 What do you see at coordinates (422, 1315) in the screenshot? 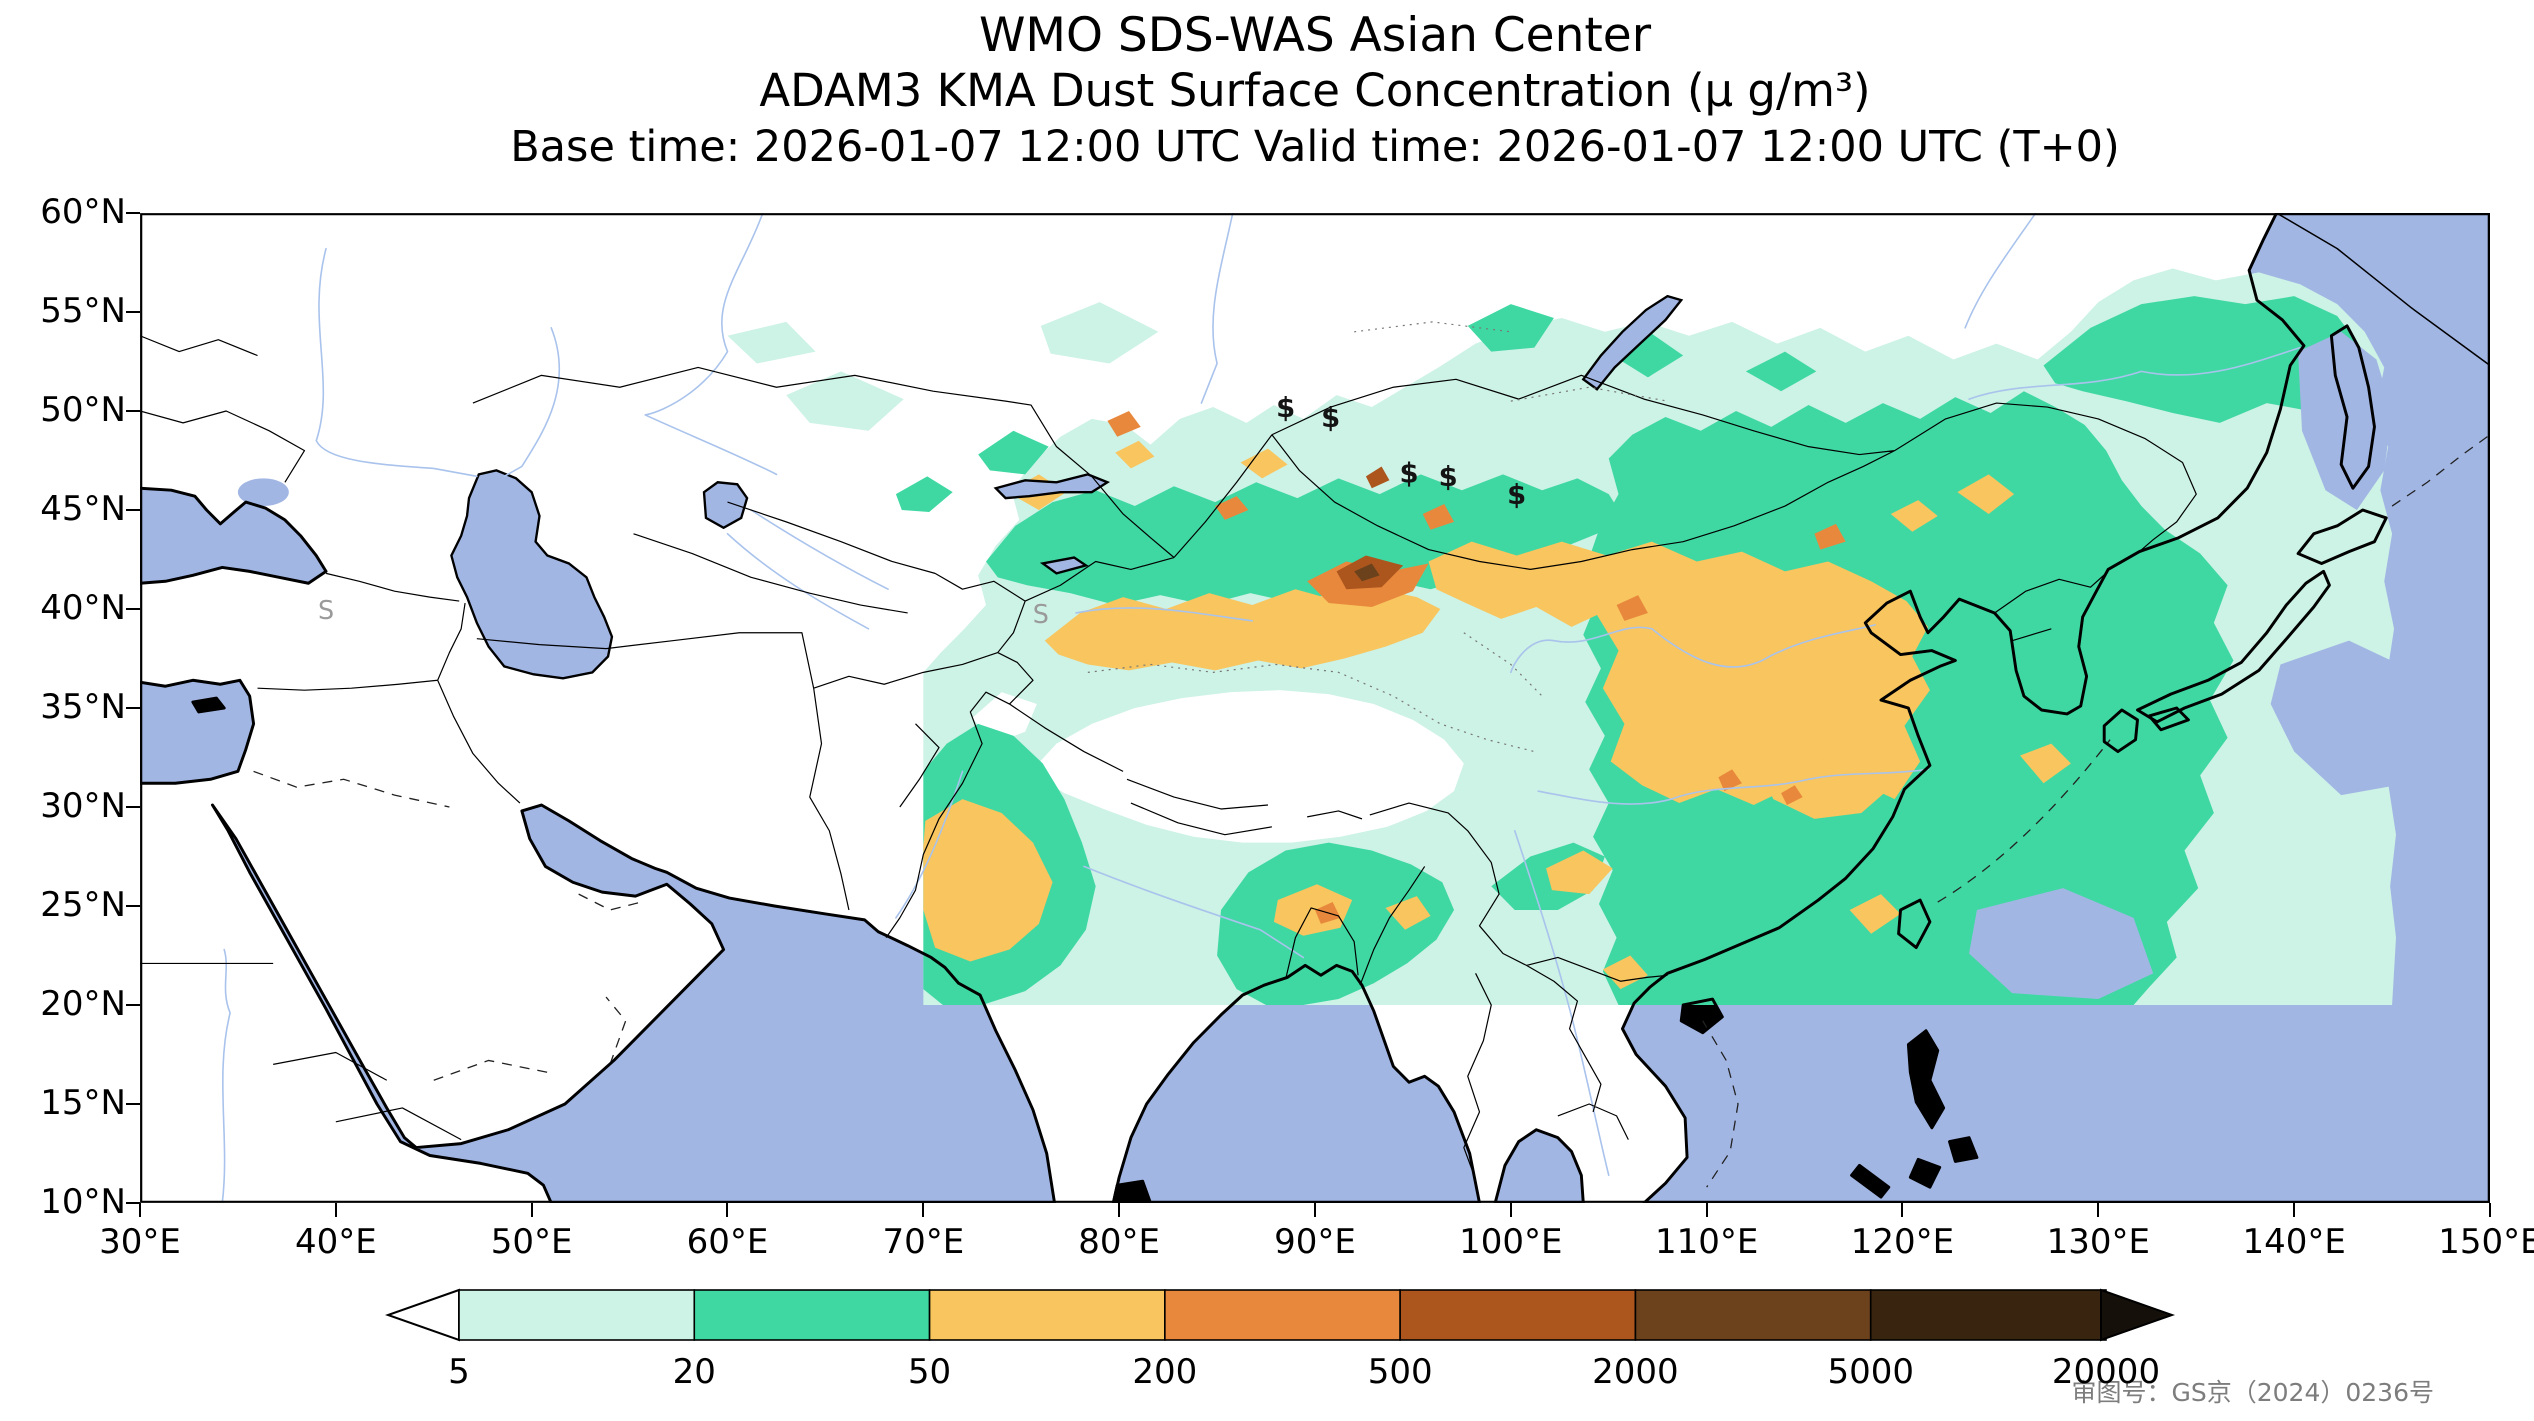
I see `colorbar-left-arrow` at bounding box center [422, 1315].